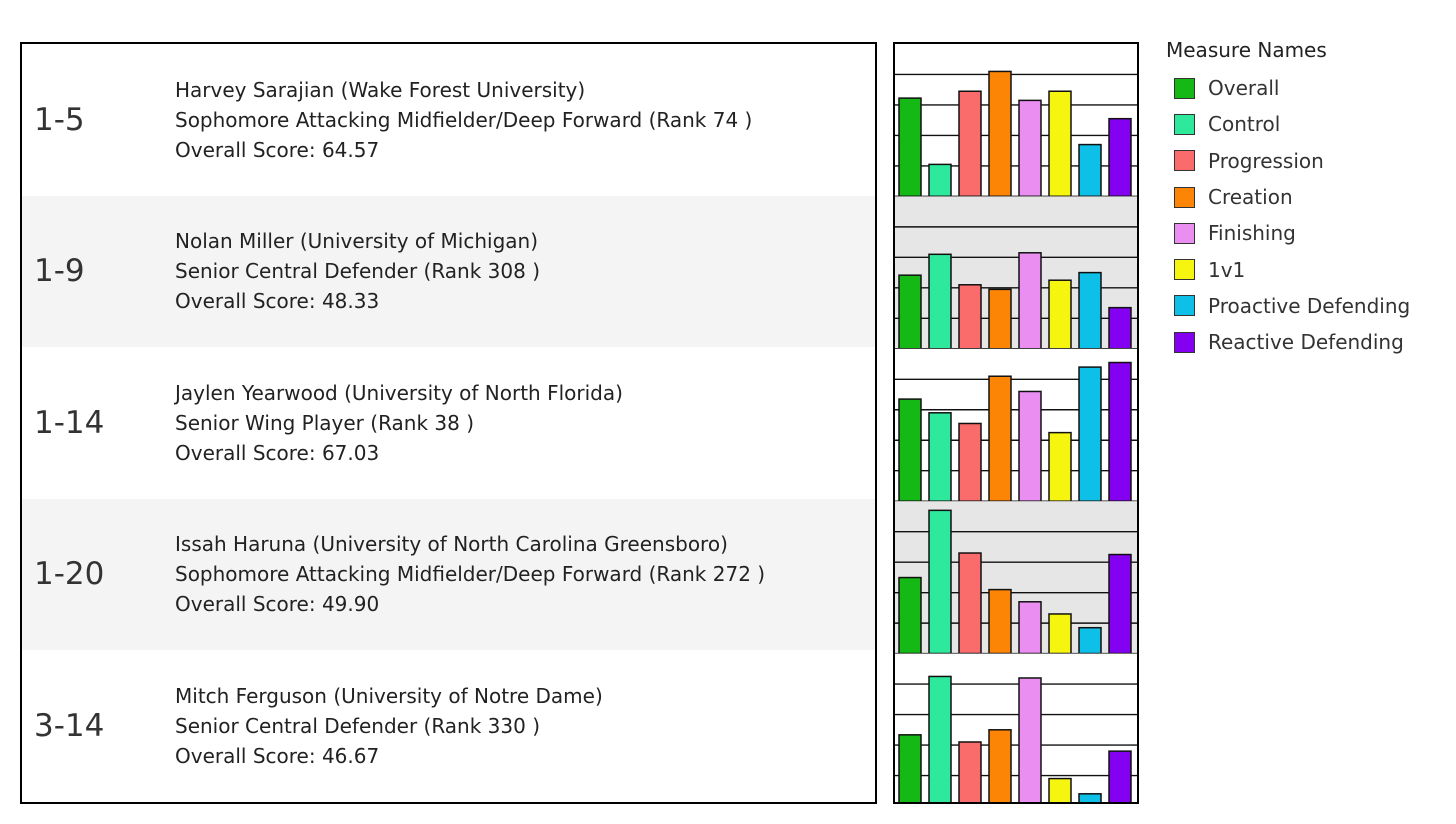 This screenshot has width=1456, height=824. What do you see at coordinates (277, 755) in the screenshot?
I see `player-score: Overall Score: 46.67` at bounding box center [277, 755].